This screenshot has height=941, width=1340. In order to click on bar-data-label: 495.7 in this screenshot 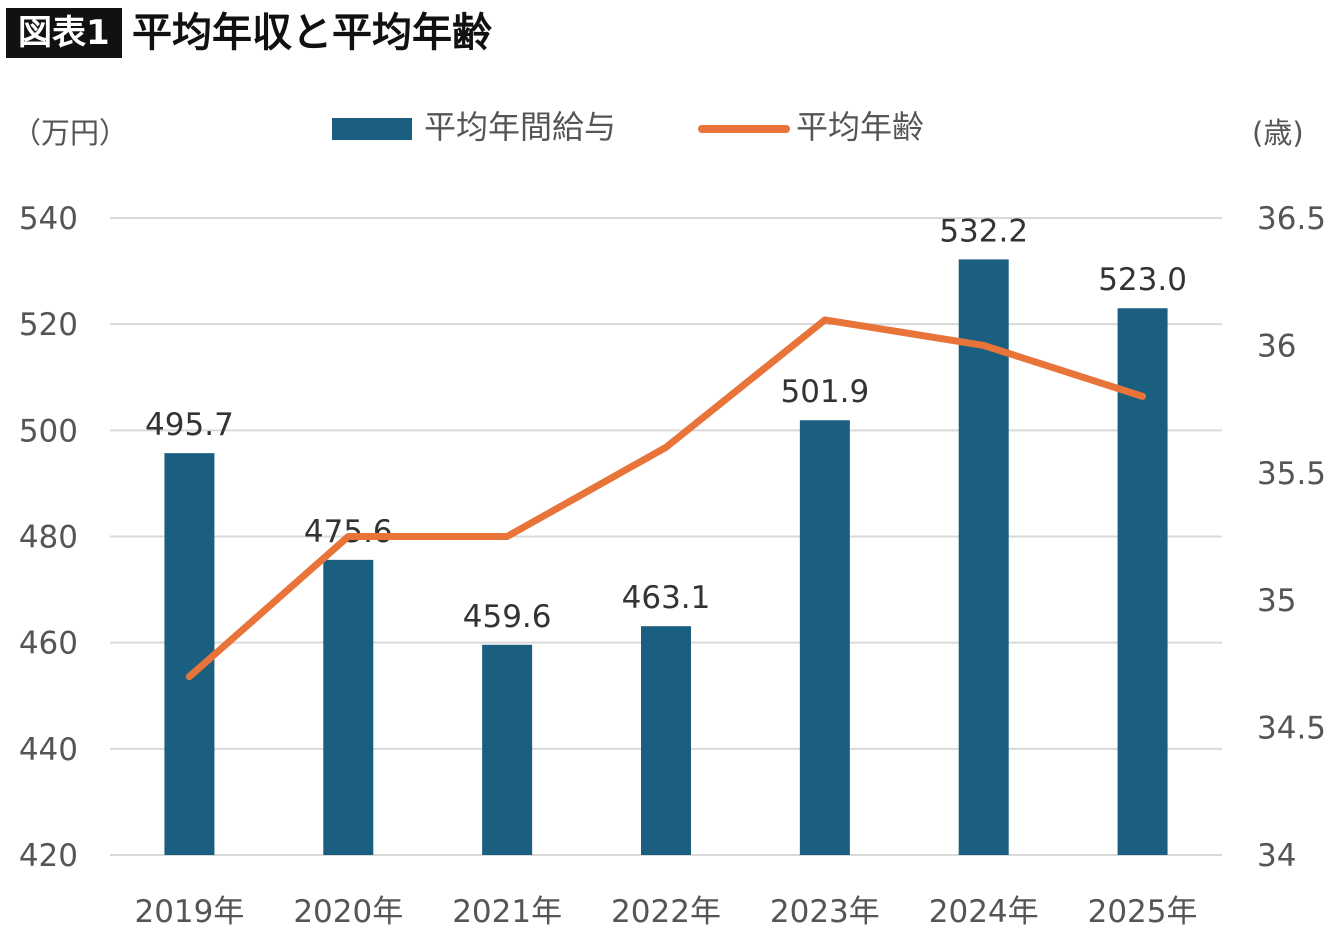, I will do `click(189, 425)`.